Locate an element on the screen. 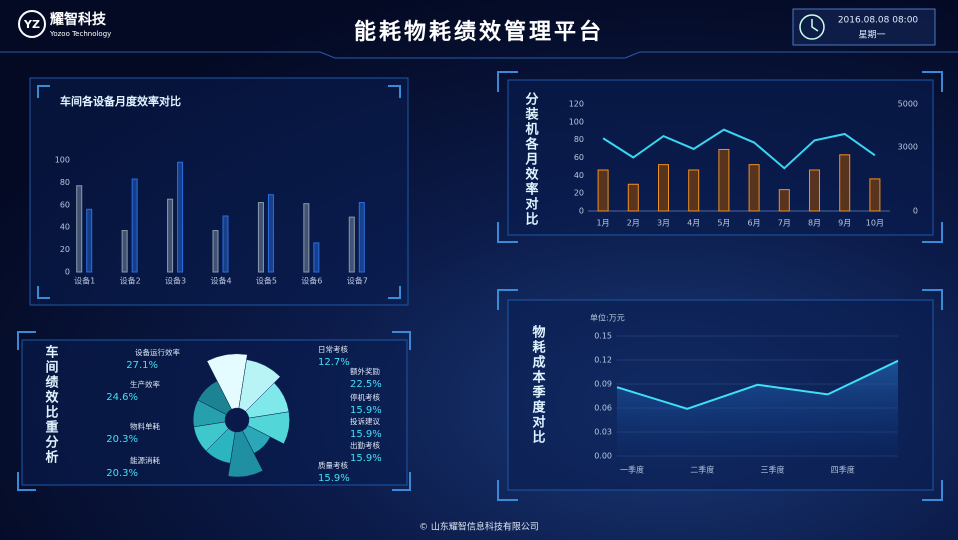  clock-icon is located at coordinates (812, 27).